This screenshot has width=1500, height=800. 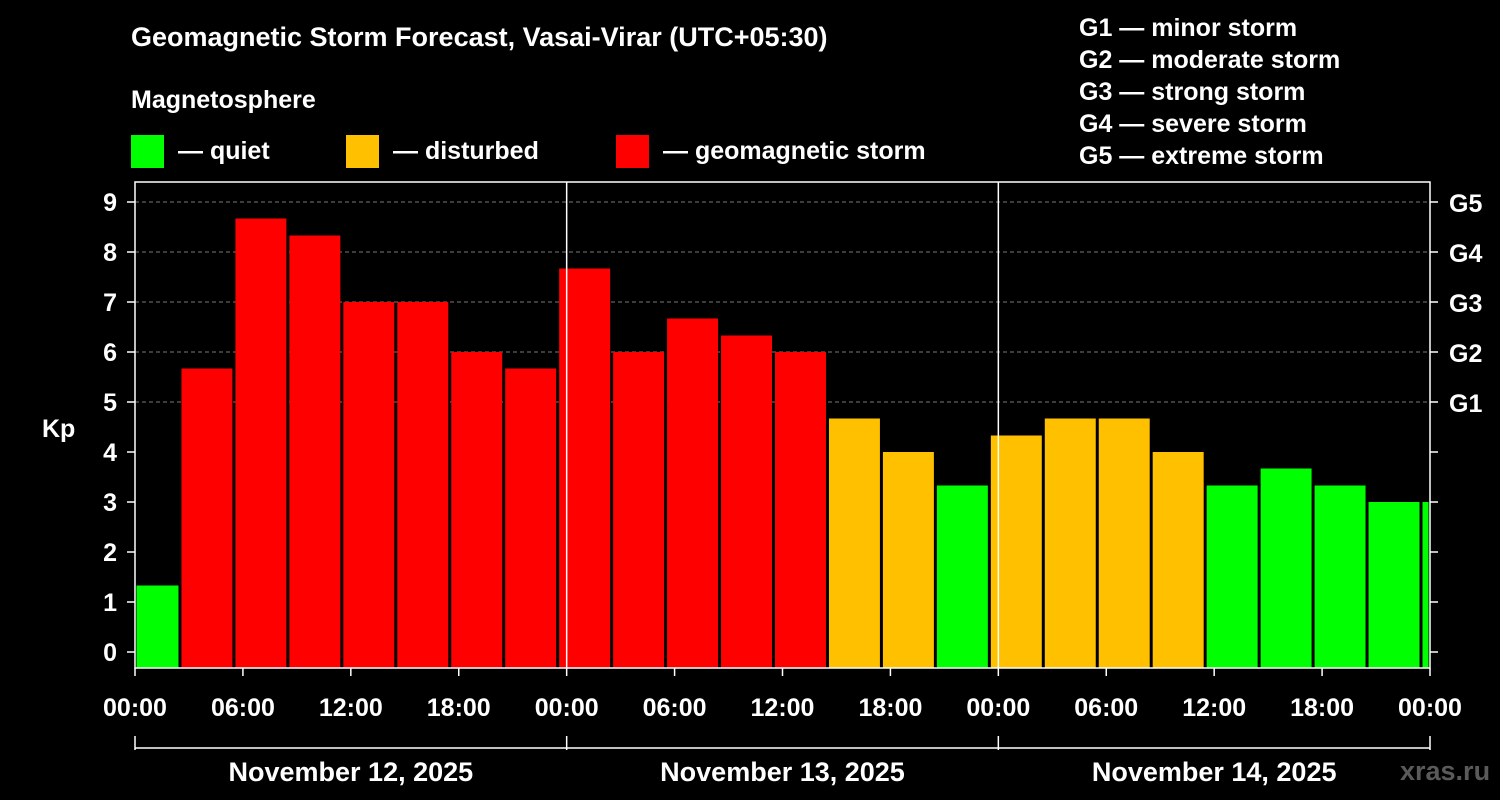 I want to click on legend-swatch-quiet, so click(x=147, y=151).